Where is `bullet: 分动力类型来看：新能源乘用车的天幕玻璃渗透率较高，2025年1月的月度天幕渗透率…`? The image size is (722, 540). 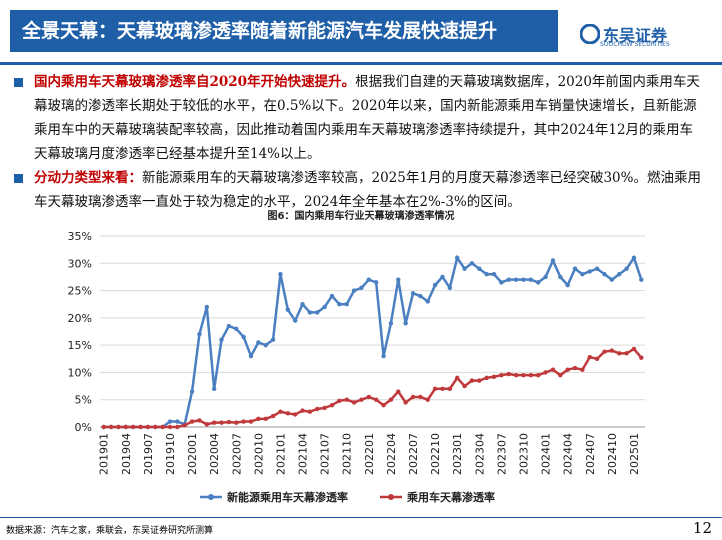 bullet: 分动力类型来看：新能源乘用车的天幕玻璃渗透率较高，2025年1月的月度天幕渗透率… is located at coordinates (359, 190).